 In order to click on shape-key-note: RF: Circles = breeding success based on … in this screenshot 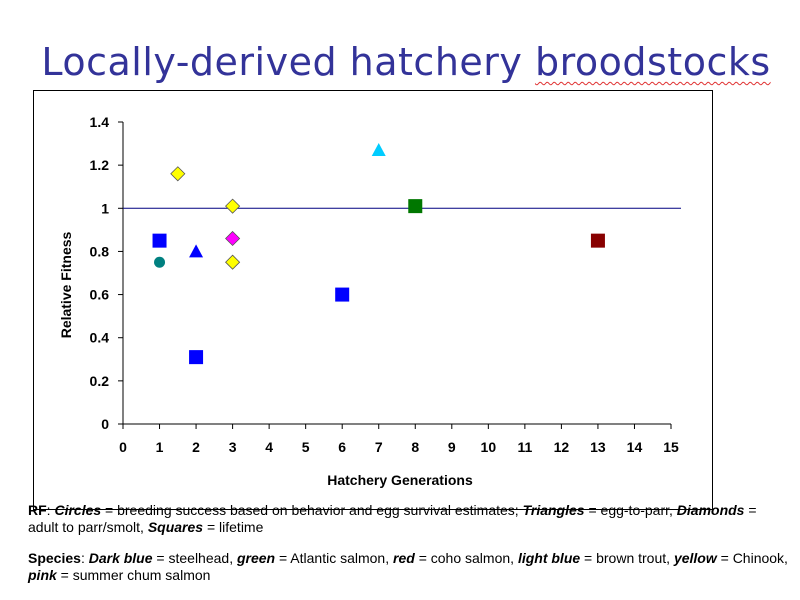, I will do `click(408, 519)`.